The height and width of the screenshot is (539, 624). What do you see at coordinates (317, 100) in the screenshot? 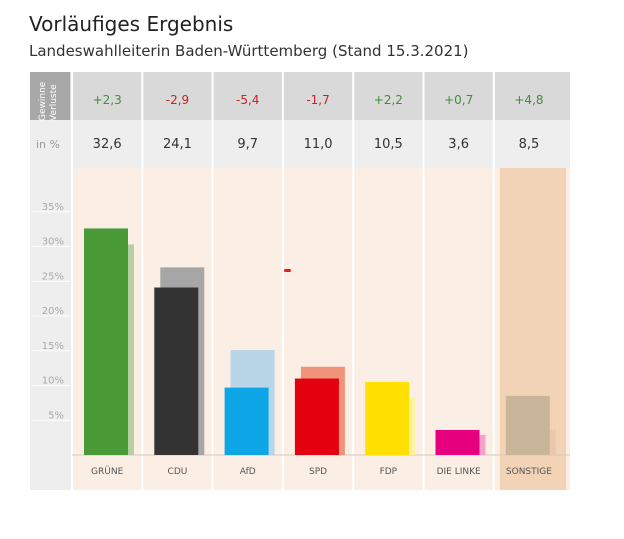
I see `change-value-label: -1,7` at bounding box center [317, 100].